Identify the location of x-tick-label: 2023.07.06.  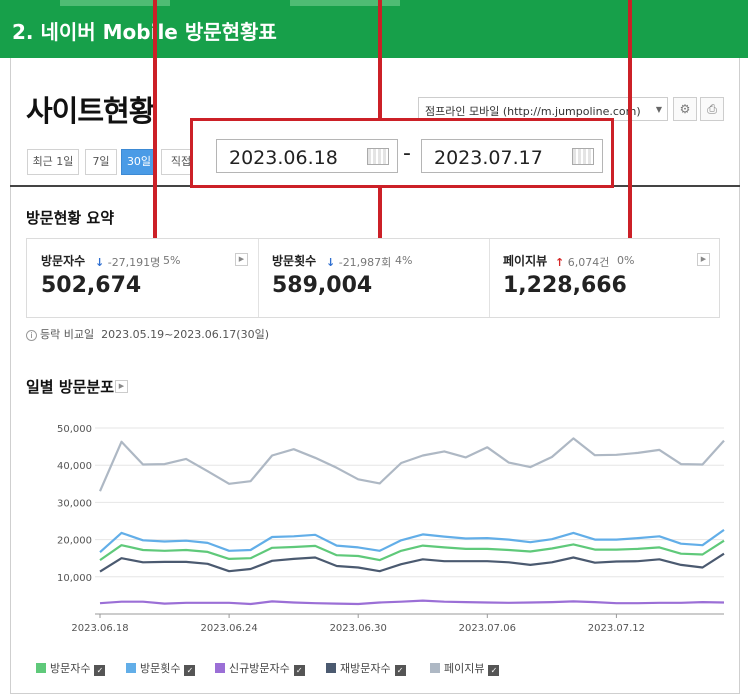
(487, 628).